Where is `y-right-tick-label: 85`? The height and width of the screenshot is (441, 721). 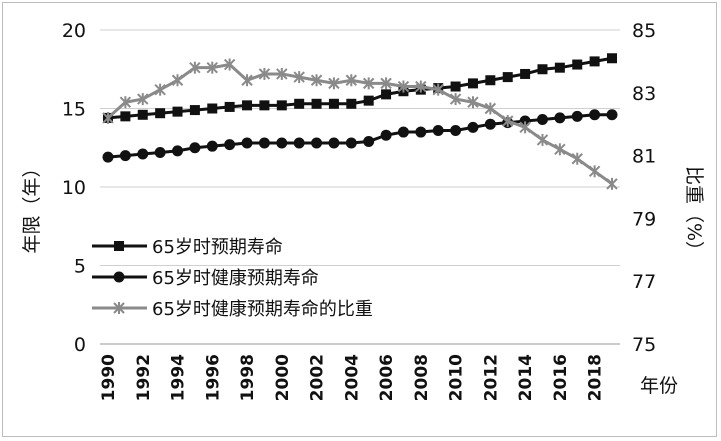
y-right-tick-label: 85 is located at coordinates (644, 31).